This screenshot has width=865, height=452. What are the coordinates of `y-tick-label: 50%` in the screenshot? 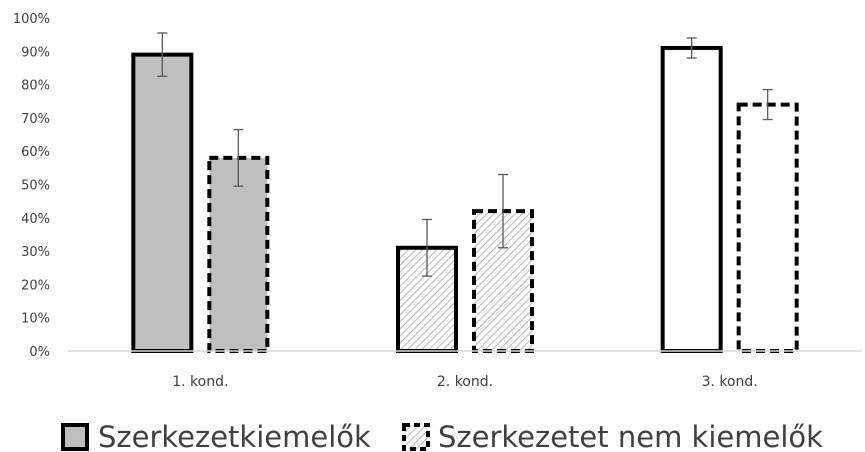 It's located at (35, 186).